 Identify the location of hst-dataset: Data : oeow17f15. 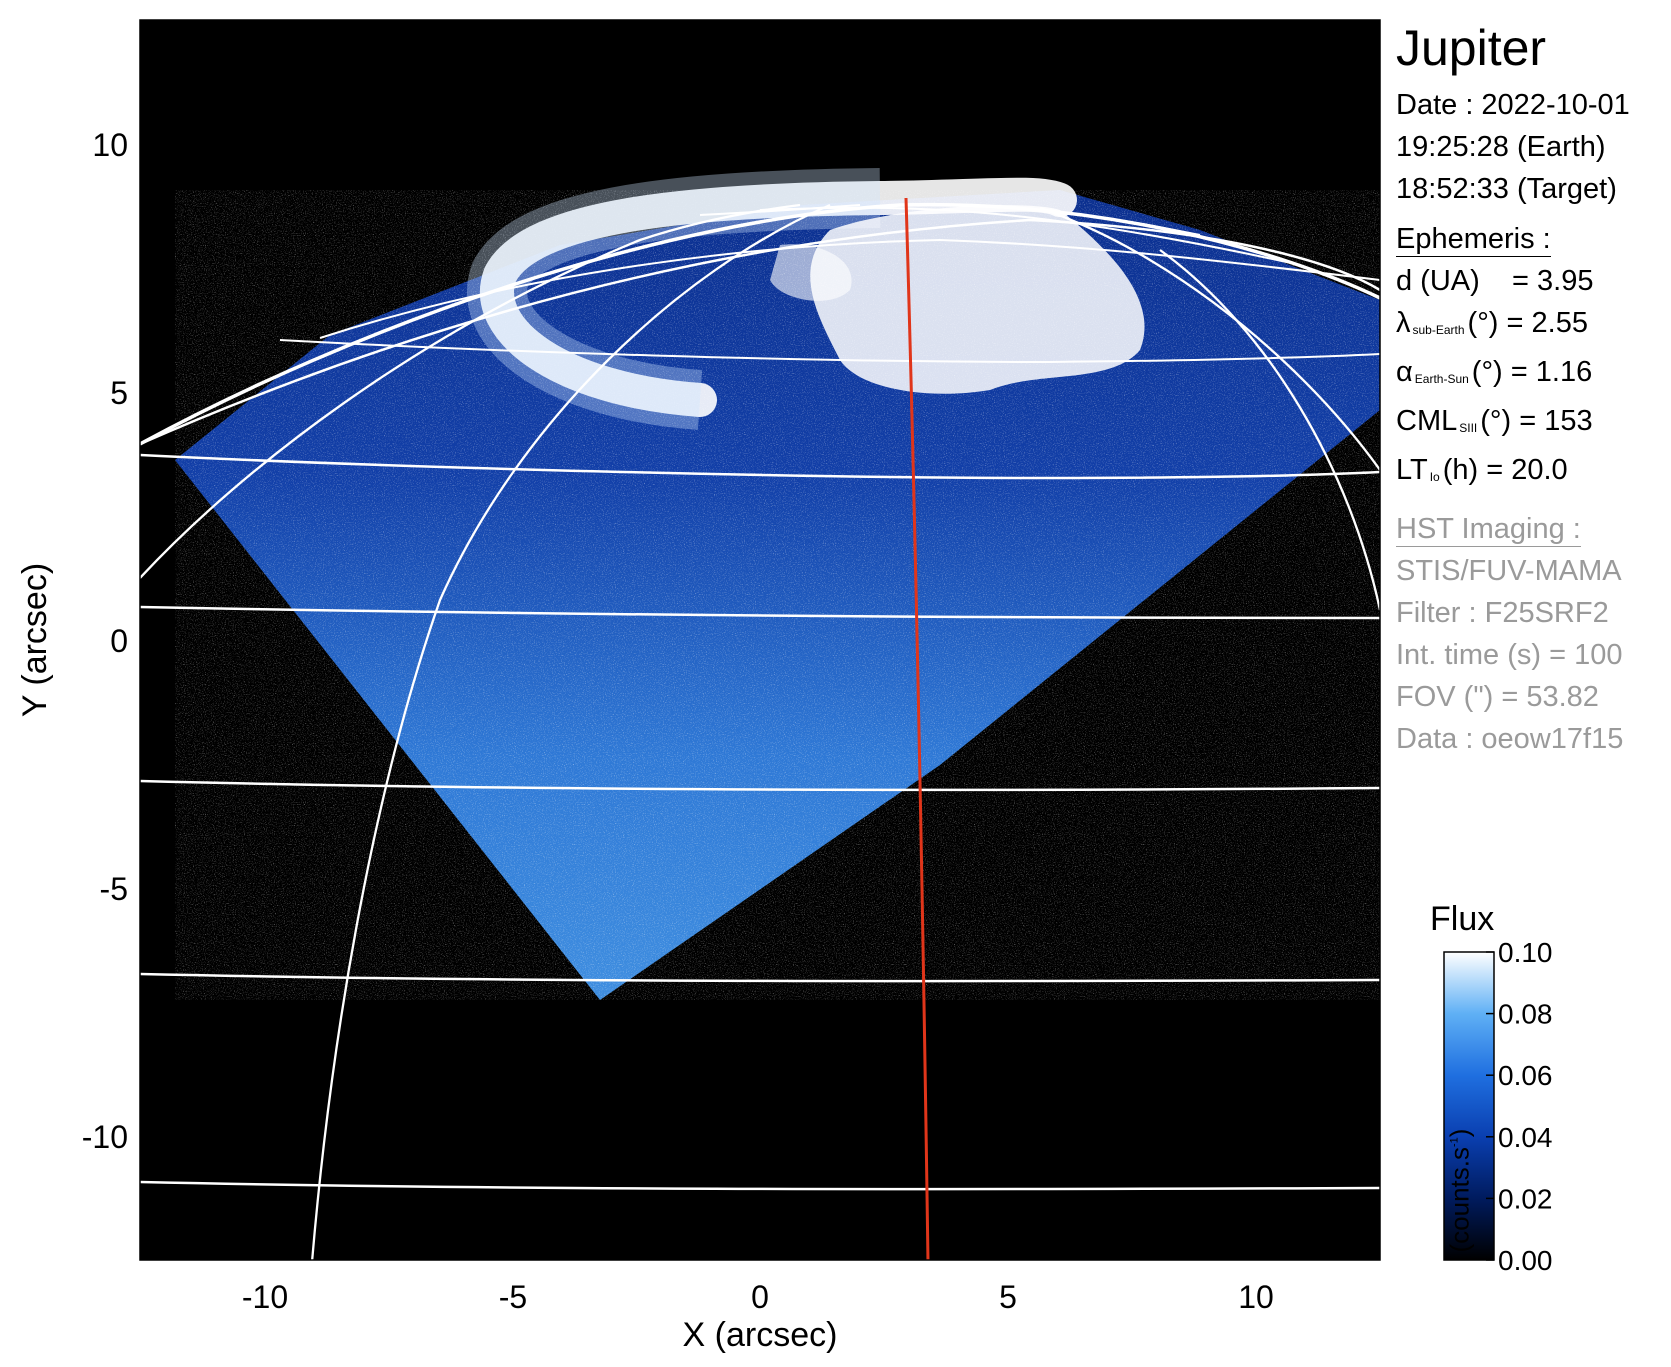
(1510, 739).